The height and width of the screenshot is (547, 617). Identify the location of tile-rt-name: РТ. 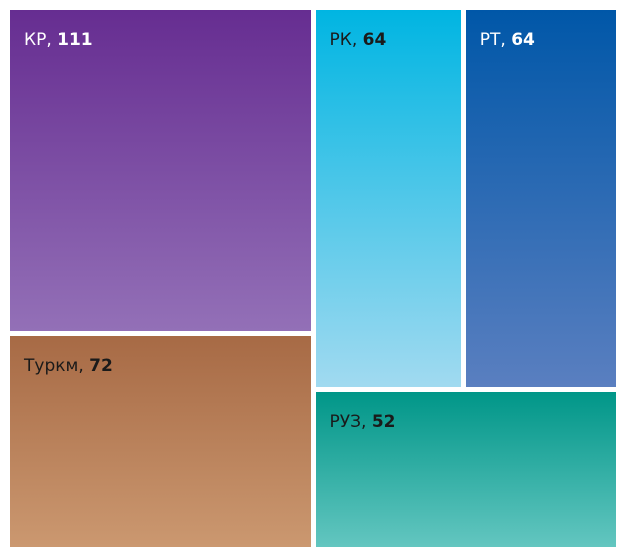
(490, 40).